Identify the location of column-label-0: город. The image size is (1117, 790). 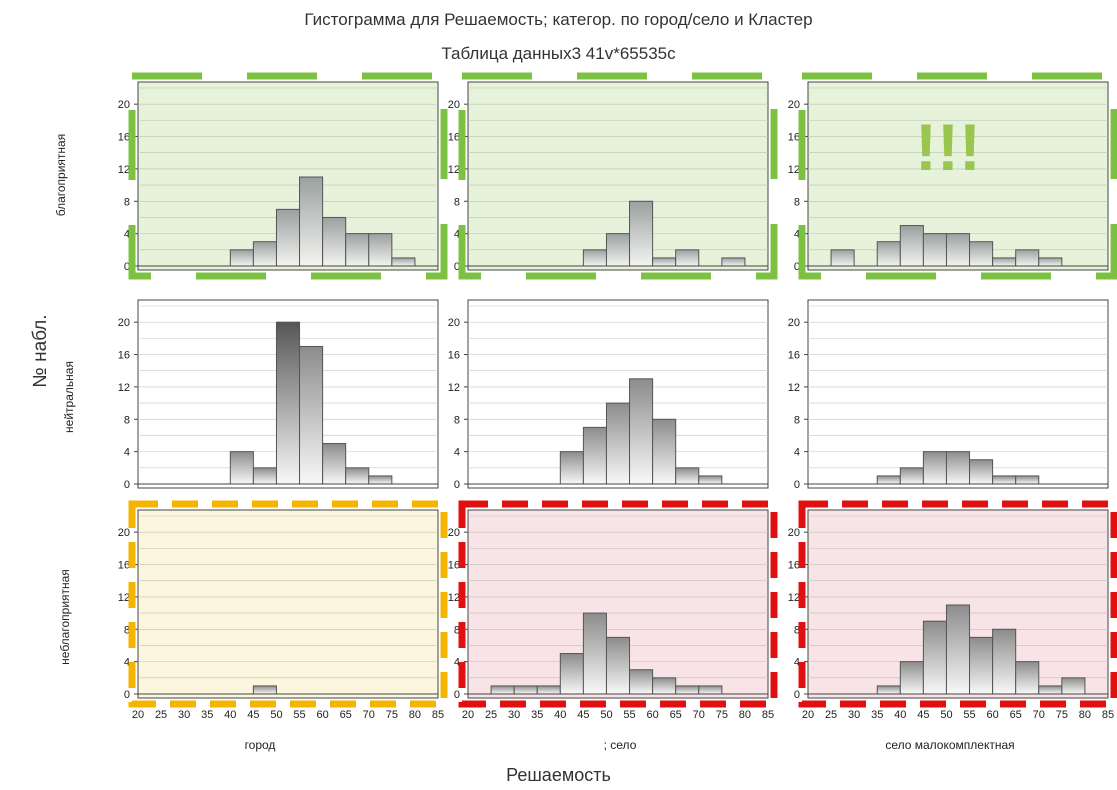
(260, 745).